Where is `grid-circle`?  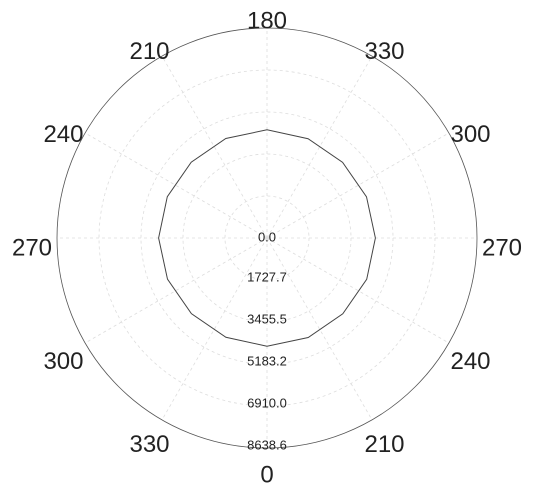 grid-circle is located at coordinates (267, 238).